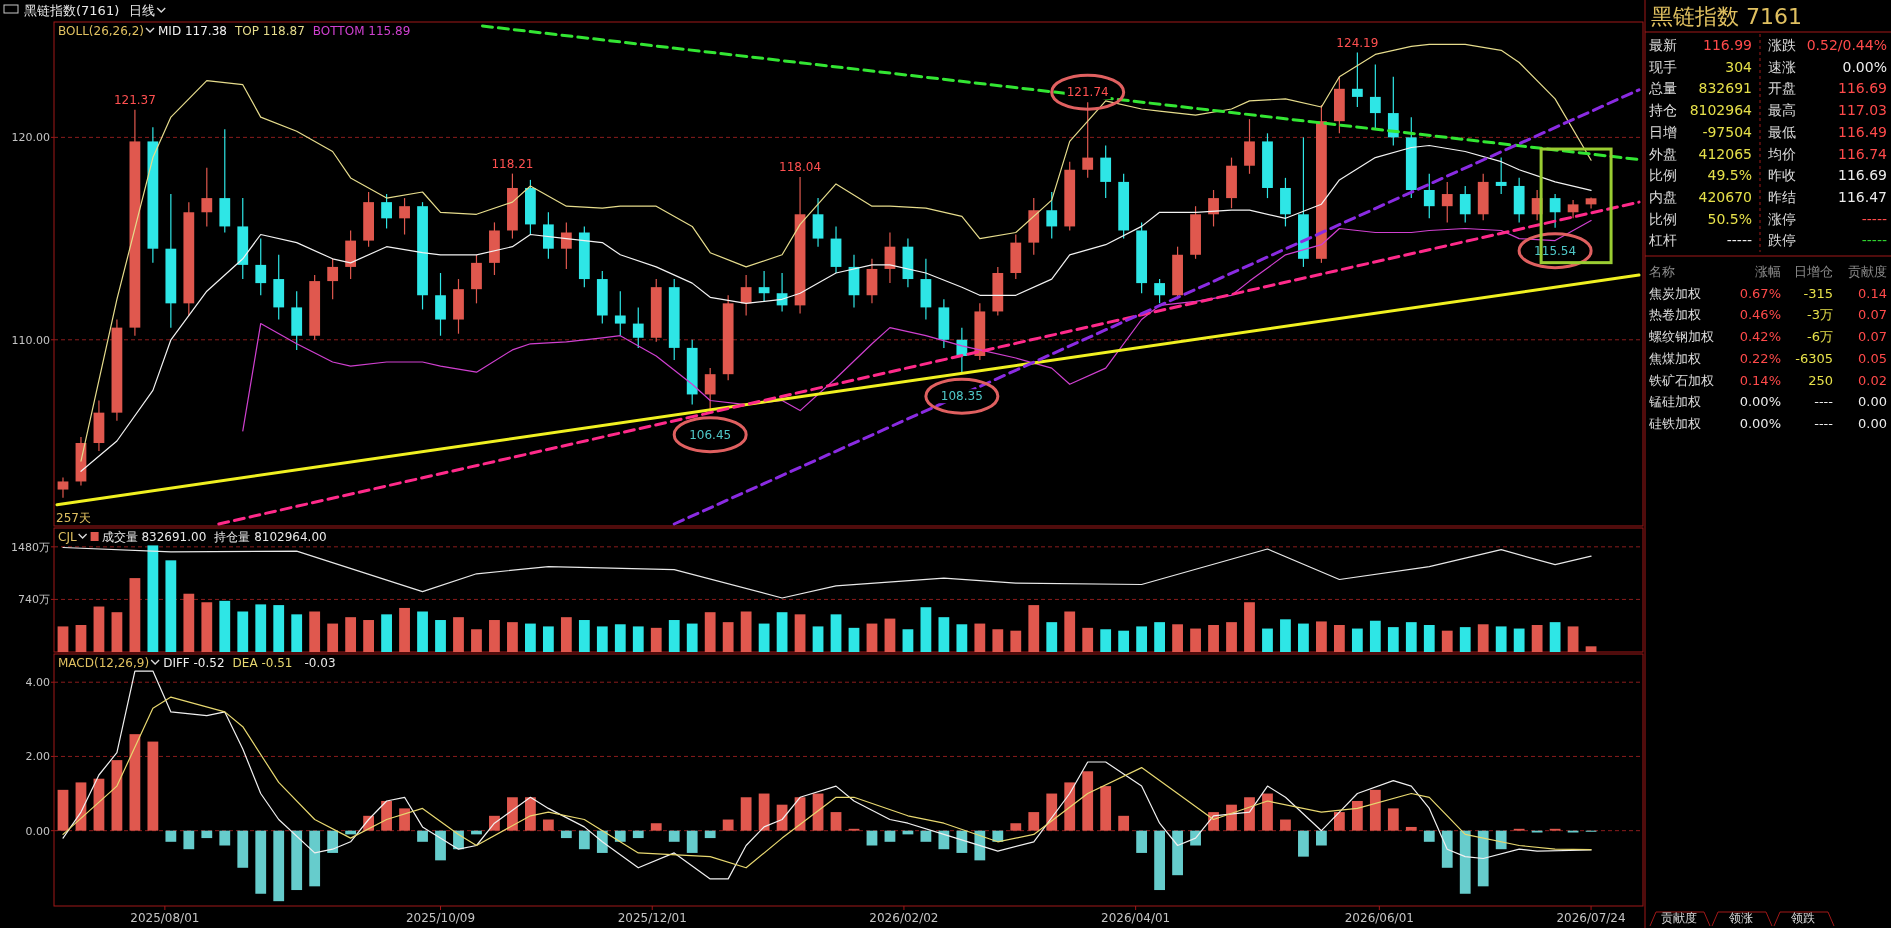  Describe the element at coordinates (1862, 175) in the screenshot. I see `text: 116.69` at that location.